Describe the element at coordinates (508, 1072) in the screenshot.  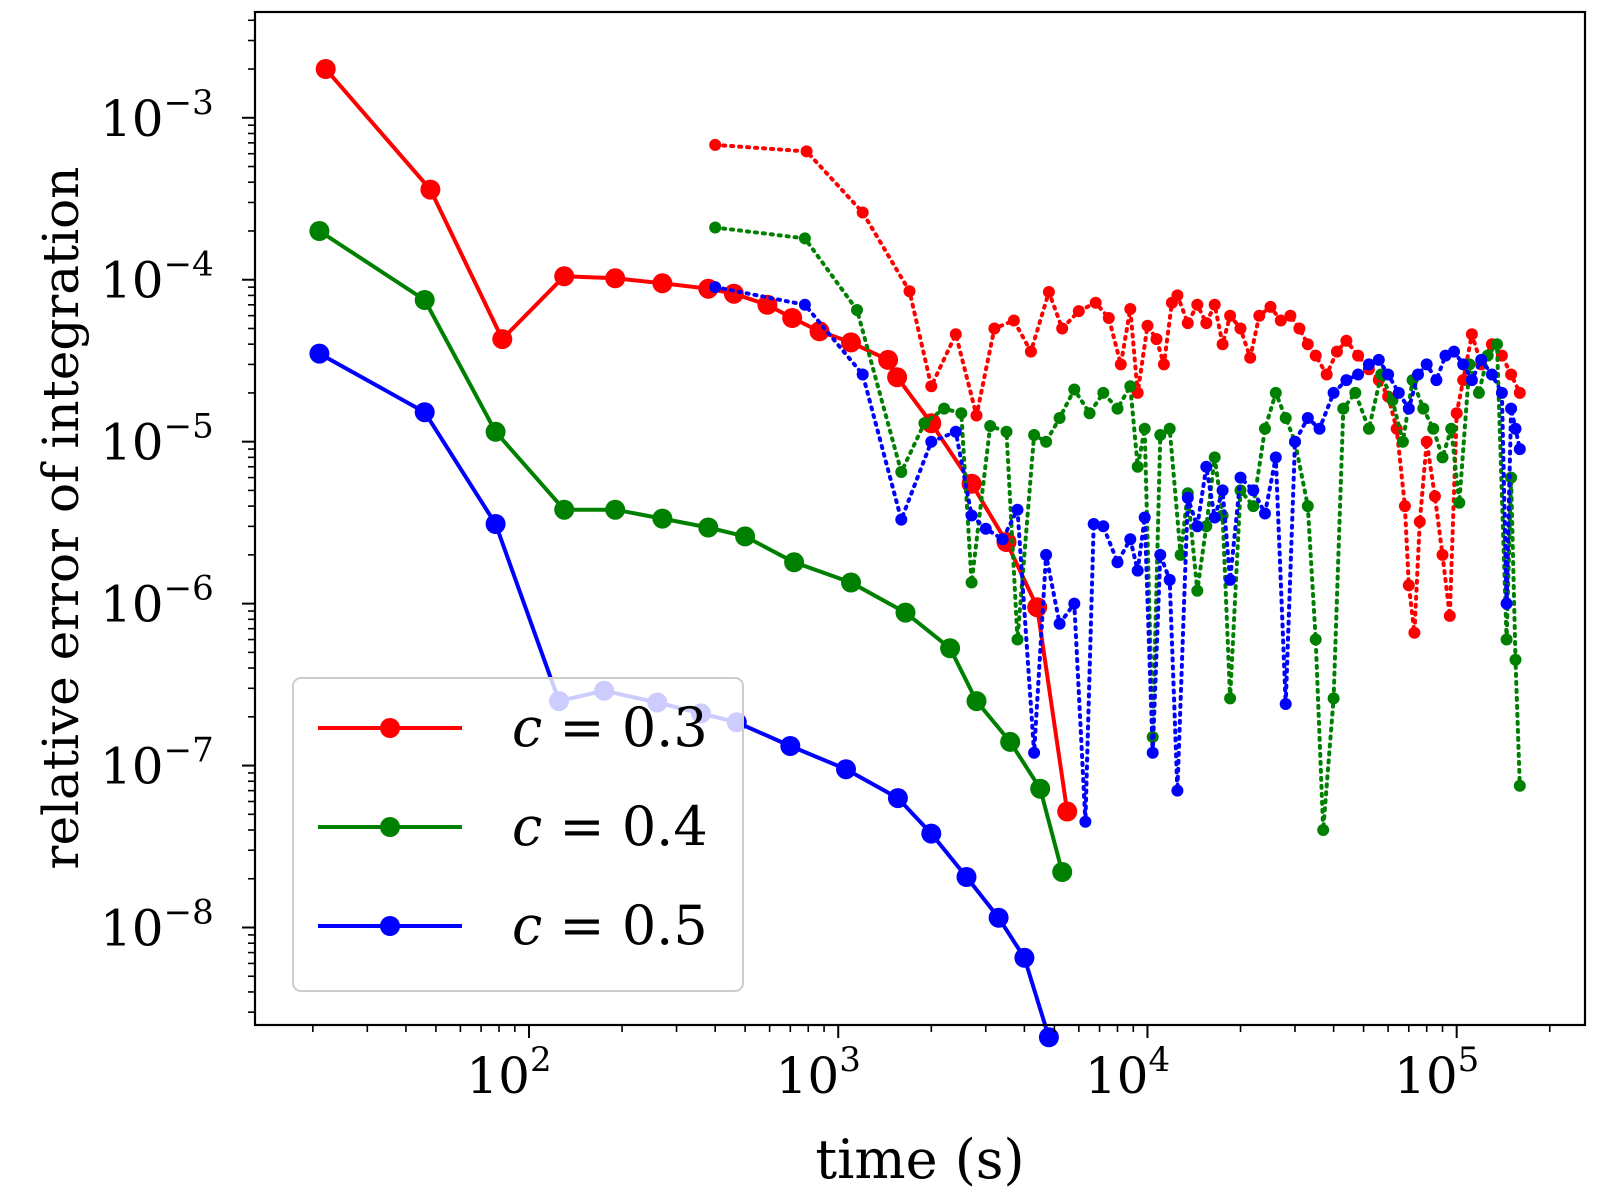
I see `x-tick-label: 10²` at that location.